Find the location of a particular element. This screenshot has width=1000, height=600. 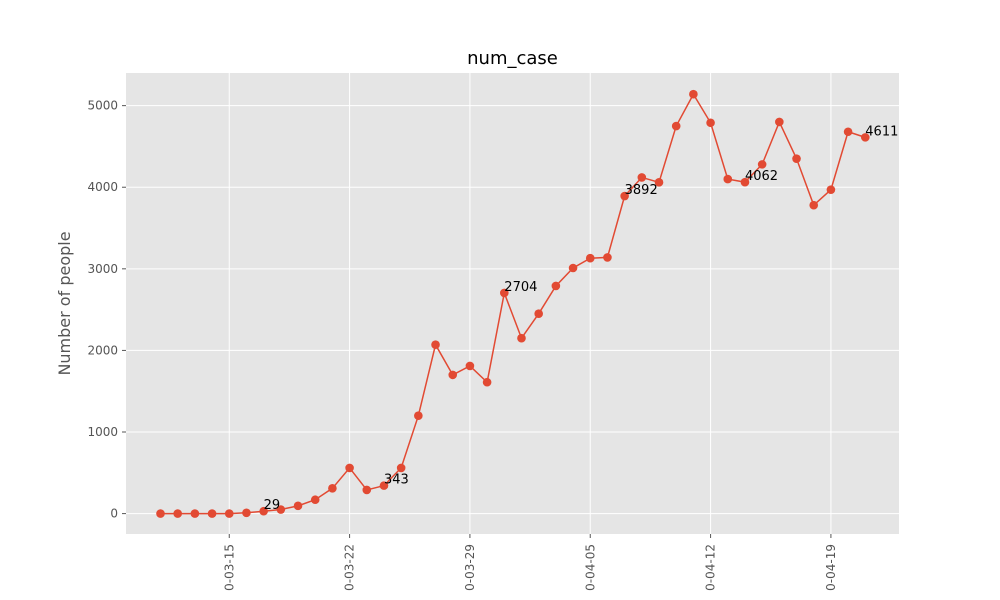

x-tick-label: 0-04-12 is located at coordinates (711, 567).